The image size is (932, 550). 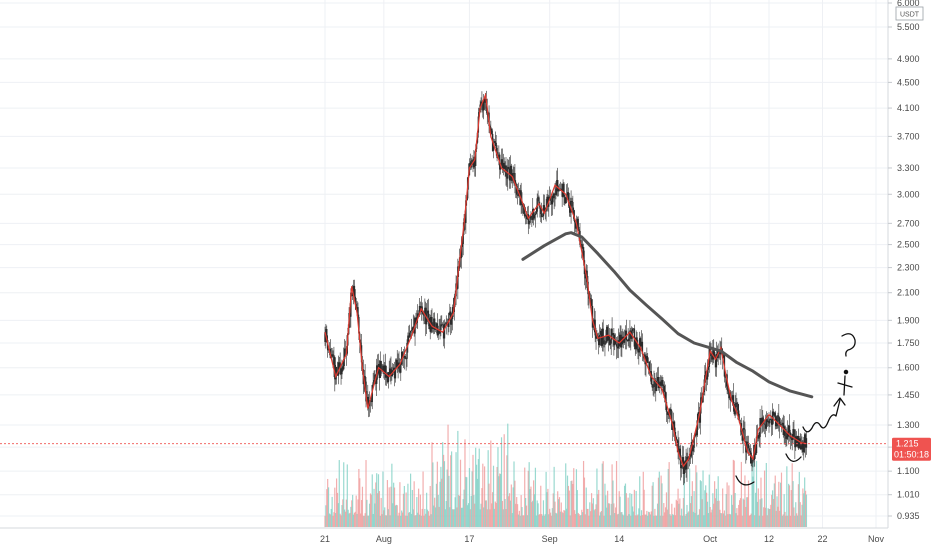 I want to click on currency-label-text: USDT, so click(x=910, y=15).